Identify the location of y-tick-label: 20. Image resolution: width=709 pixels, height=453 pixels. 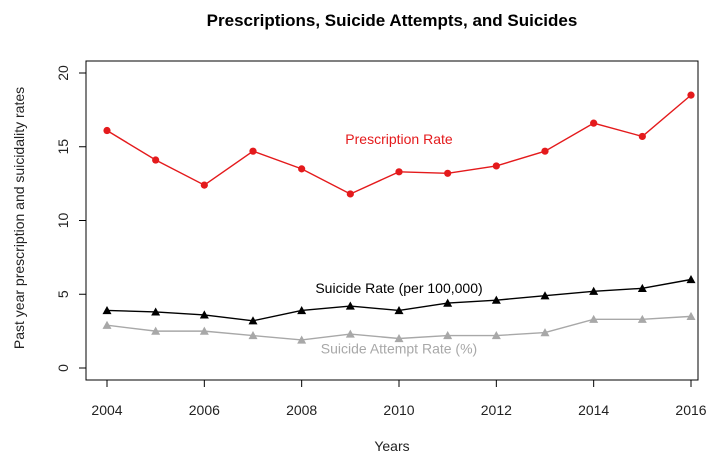
(63, 73).